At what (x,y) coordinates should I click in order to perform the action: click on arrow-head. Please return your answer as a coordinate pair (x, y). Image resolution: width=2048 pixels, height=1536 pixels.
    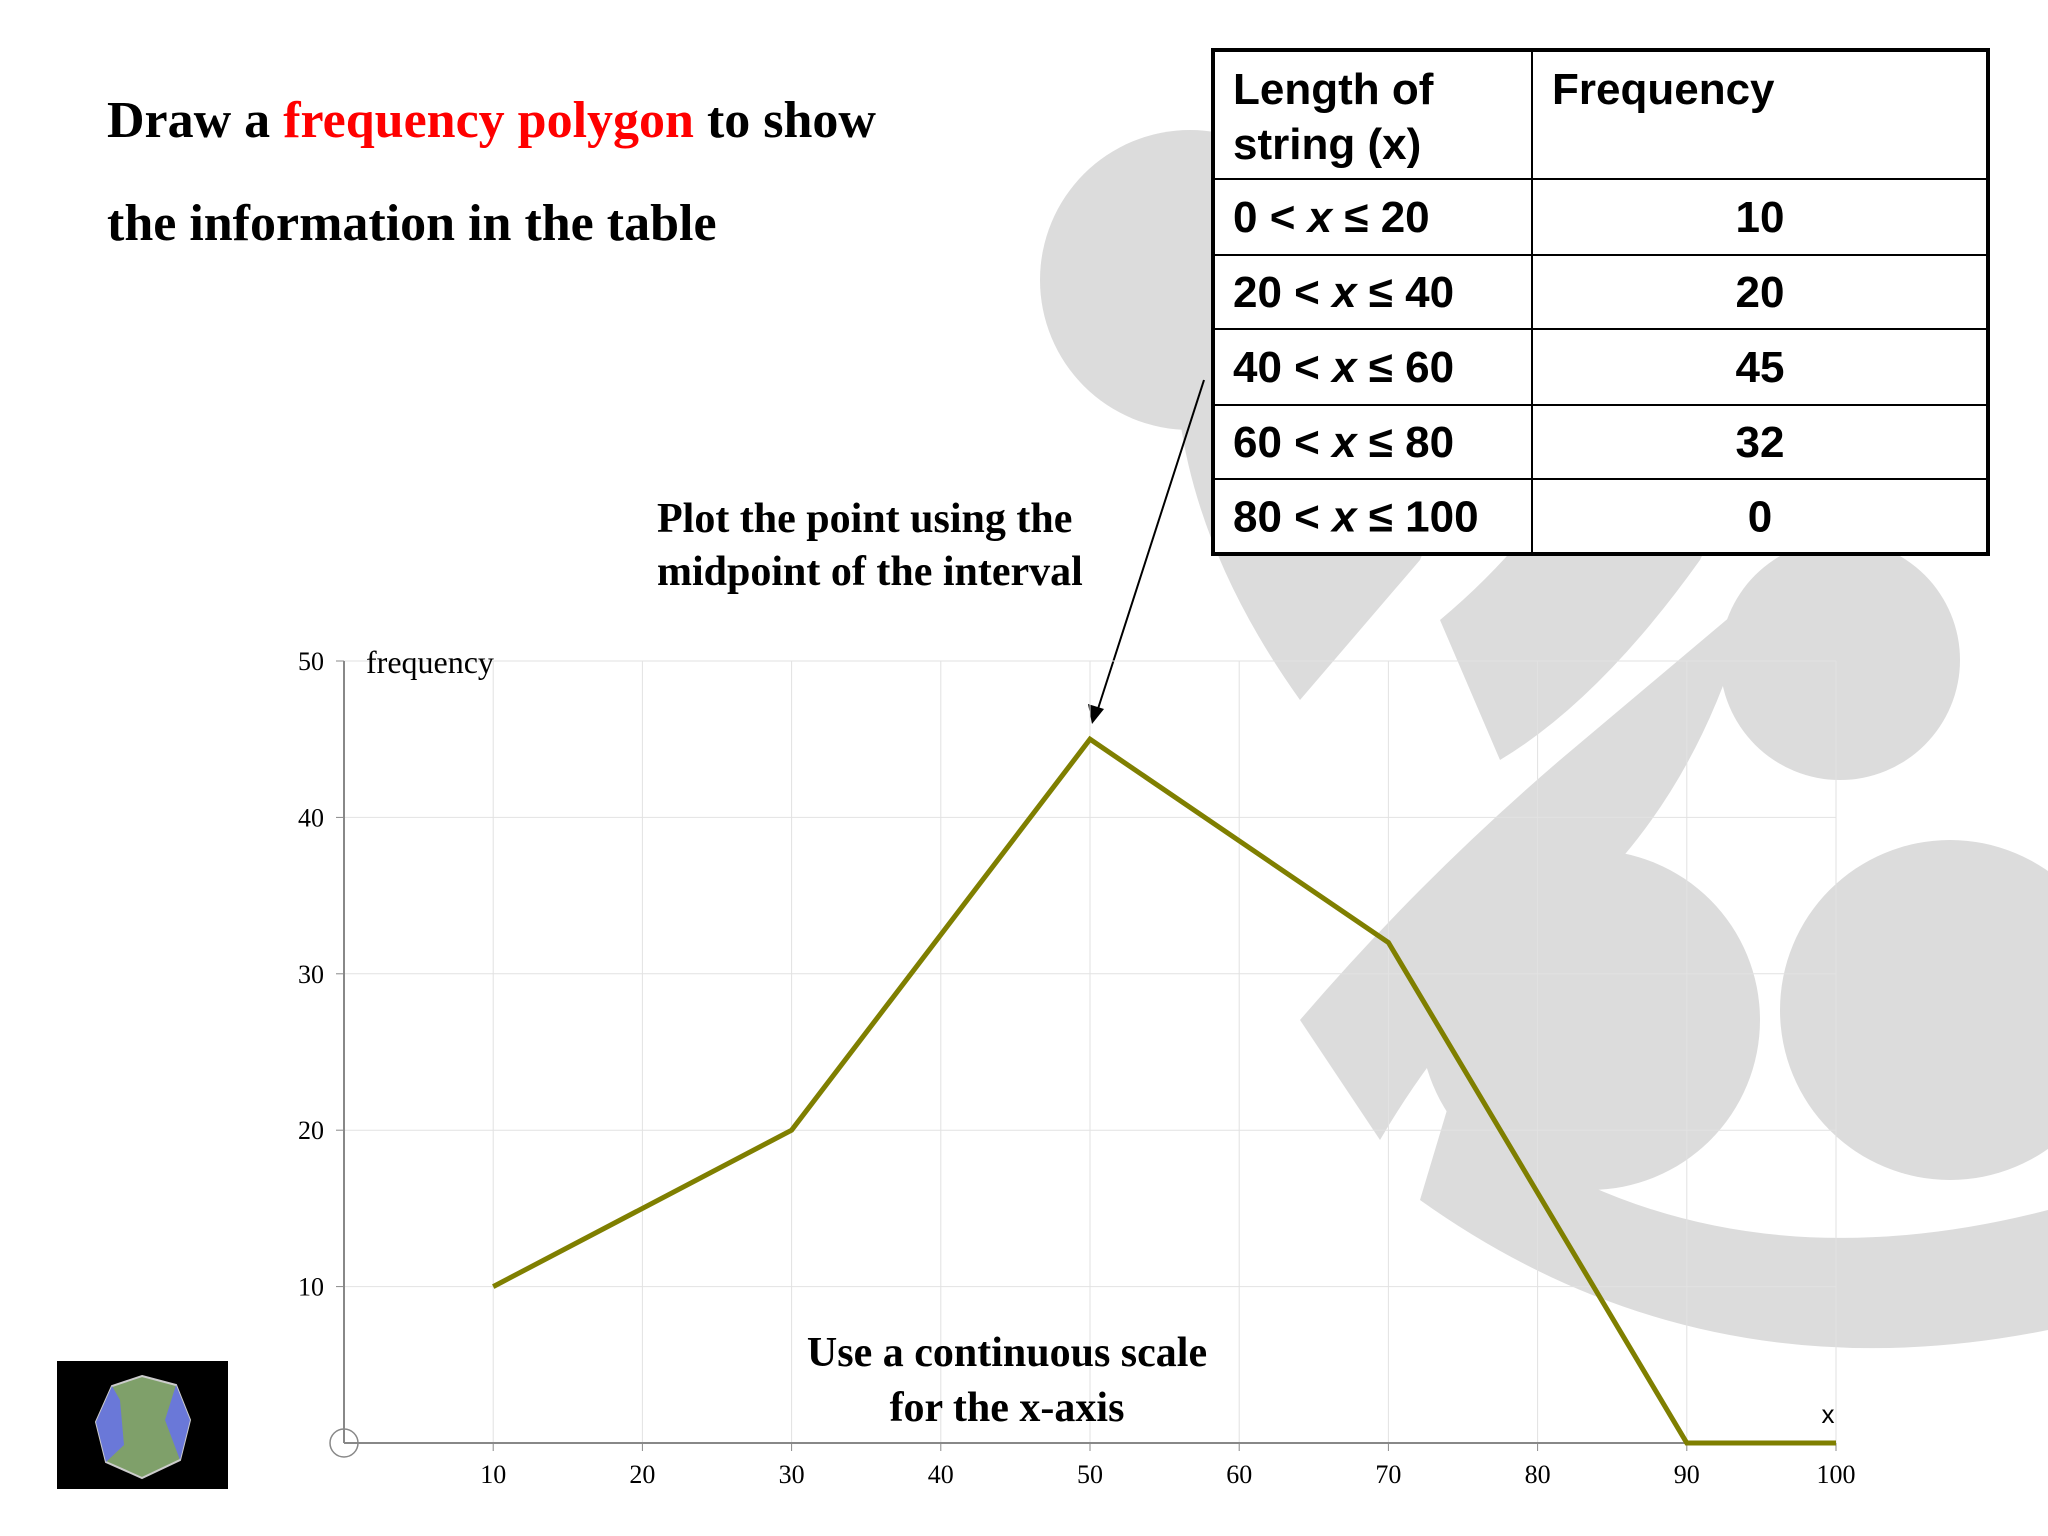
    Looking at the image, I should click on (1096, 714).